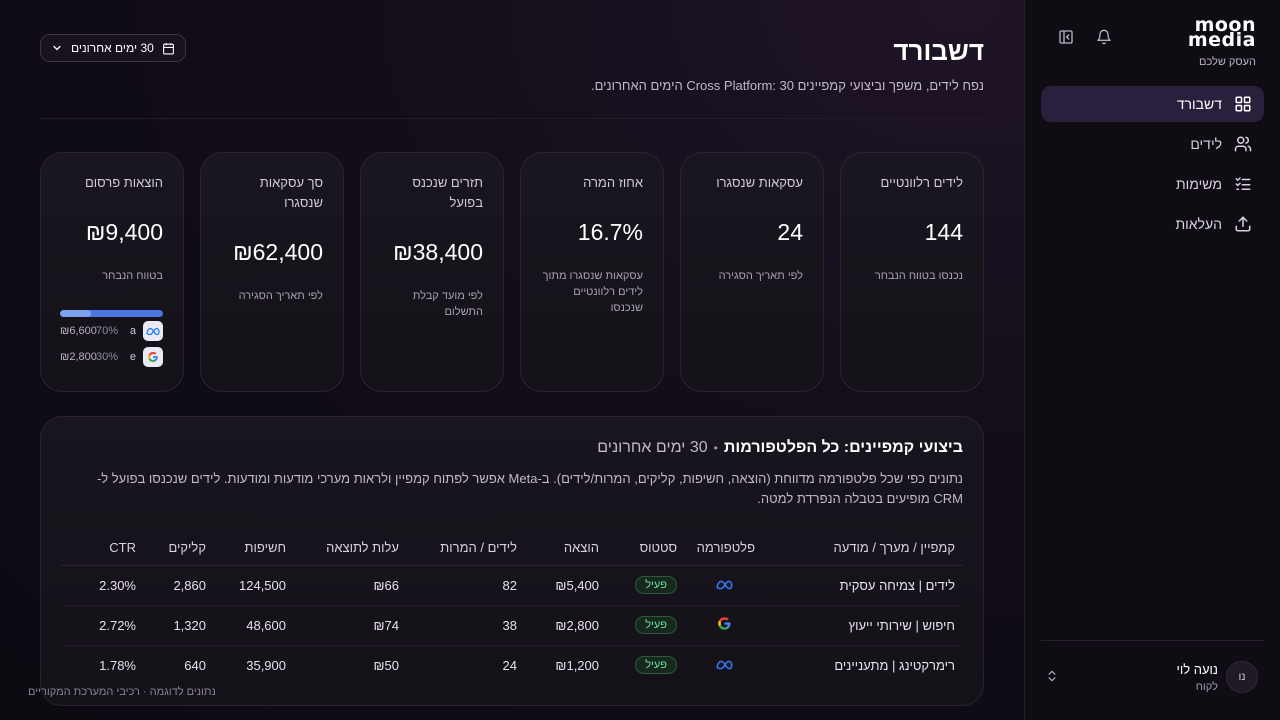 This screenshot has height=720, width=1280. Describe the element at coordinates (78, 331) in the screenshot. I see `spend-row-amount: ₪6,600` at that location.